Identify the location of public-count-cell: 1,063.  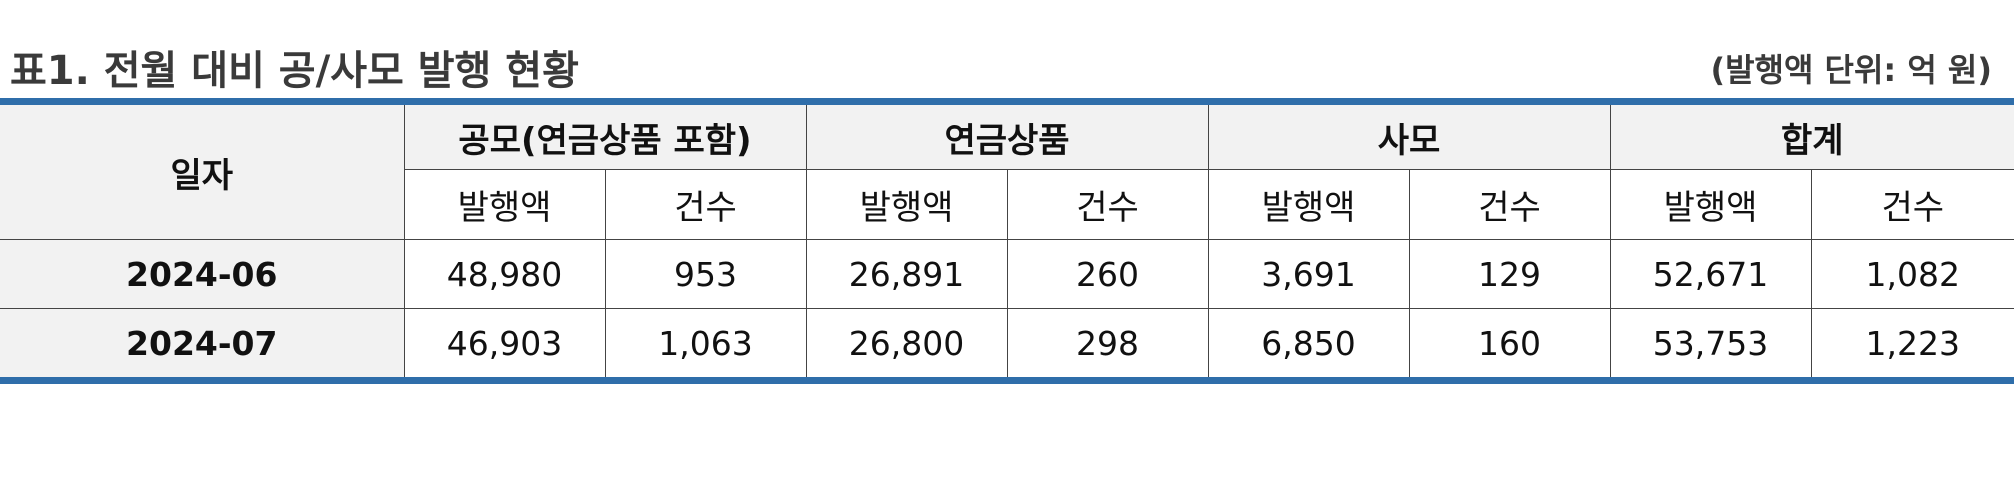
(705, 344).